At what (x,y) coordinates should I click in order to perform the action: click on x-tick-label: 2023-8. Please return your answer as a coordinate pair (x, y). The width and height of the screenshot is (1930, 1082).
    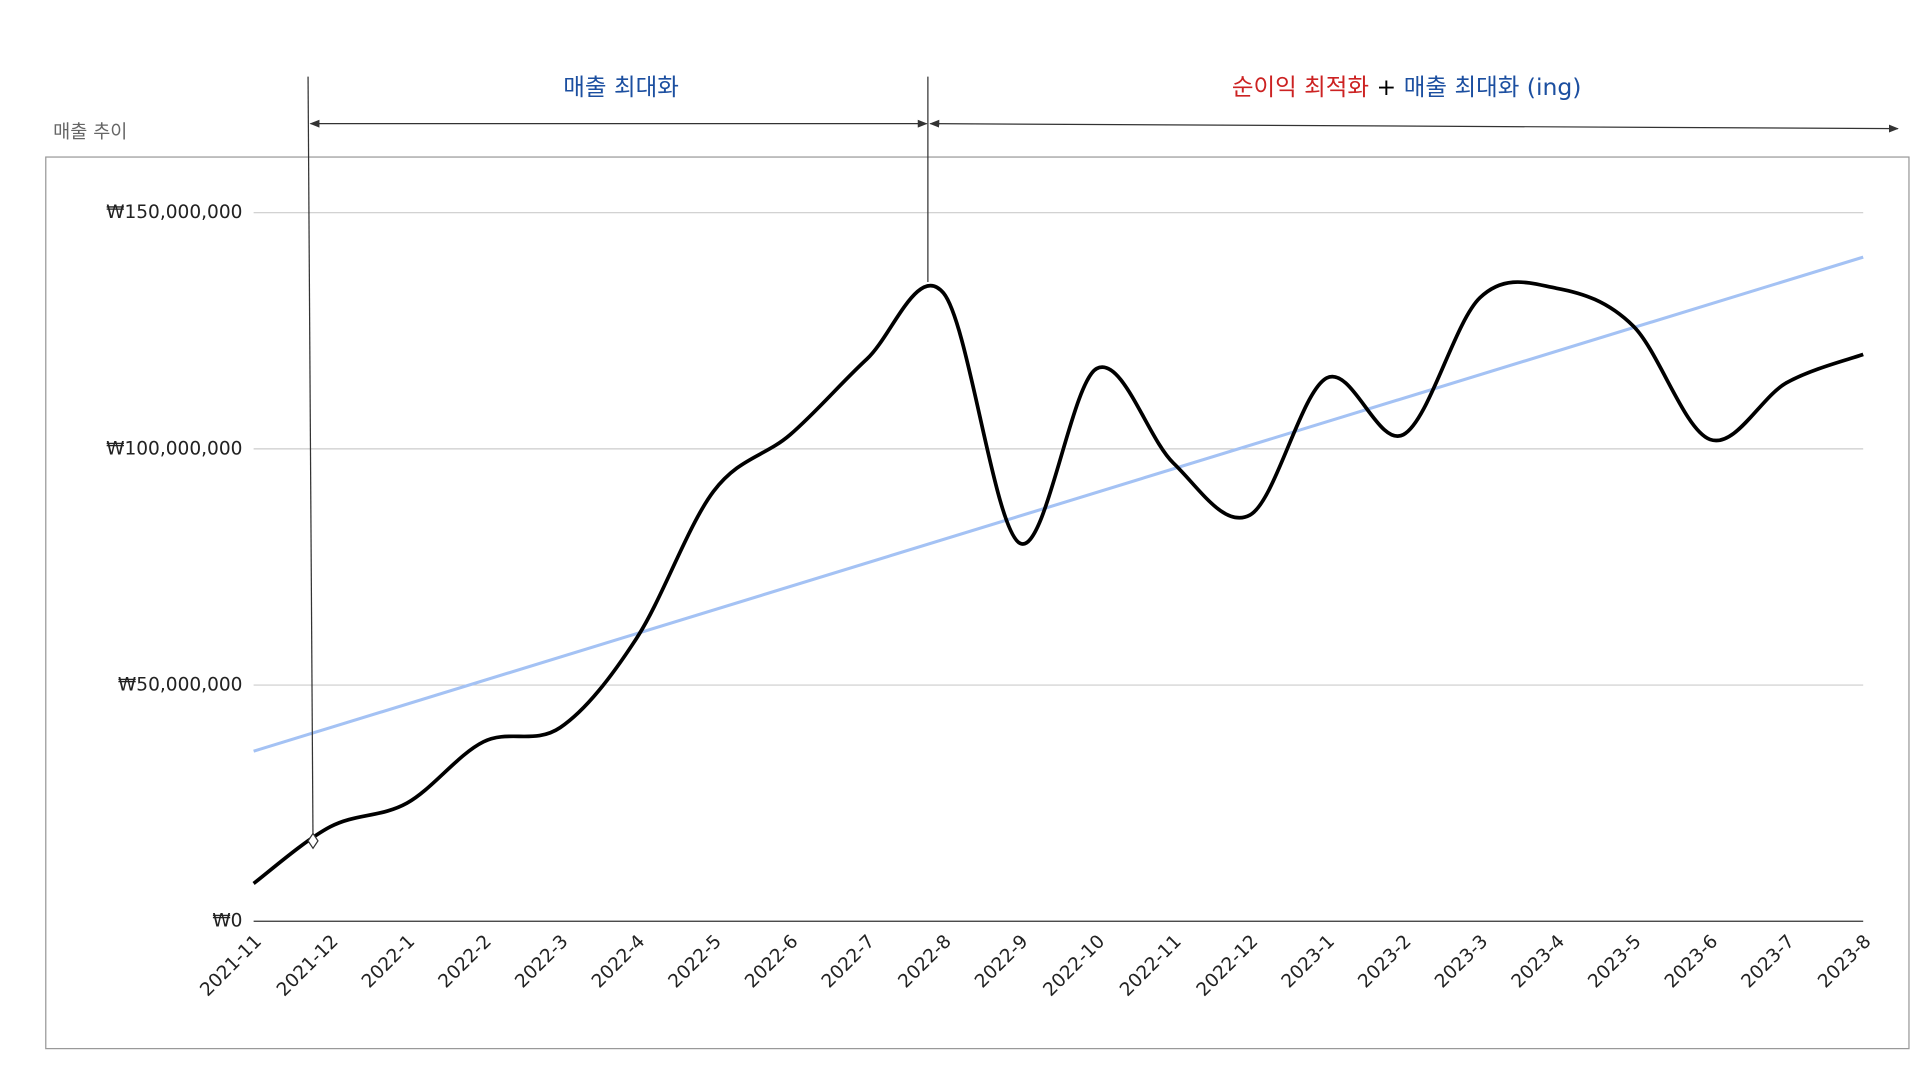
    Looking at the image, I should click on (1844, 961).